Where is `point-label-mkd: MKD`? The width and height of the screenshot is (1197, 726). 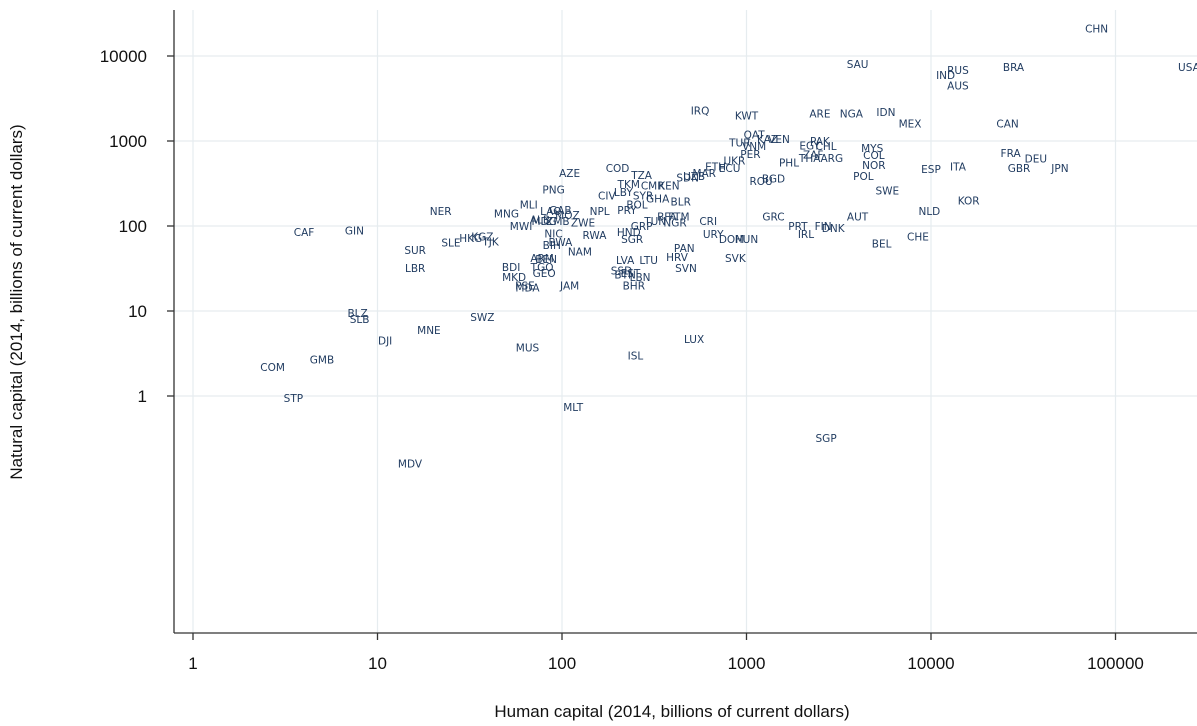
point-label-mkd: MKD is located at coordinates (514, 278).